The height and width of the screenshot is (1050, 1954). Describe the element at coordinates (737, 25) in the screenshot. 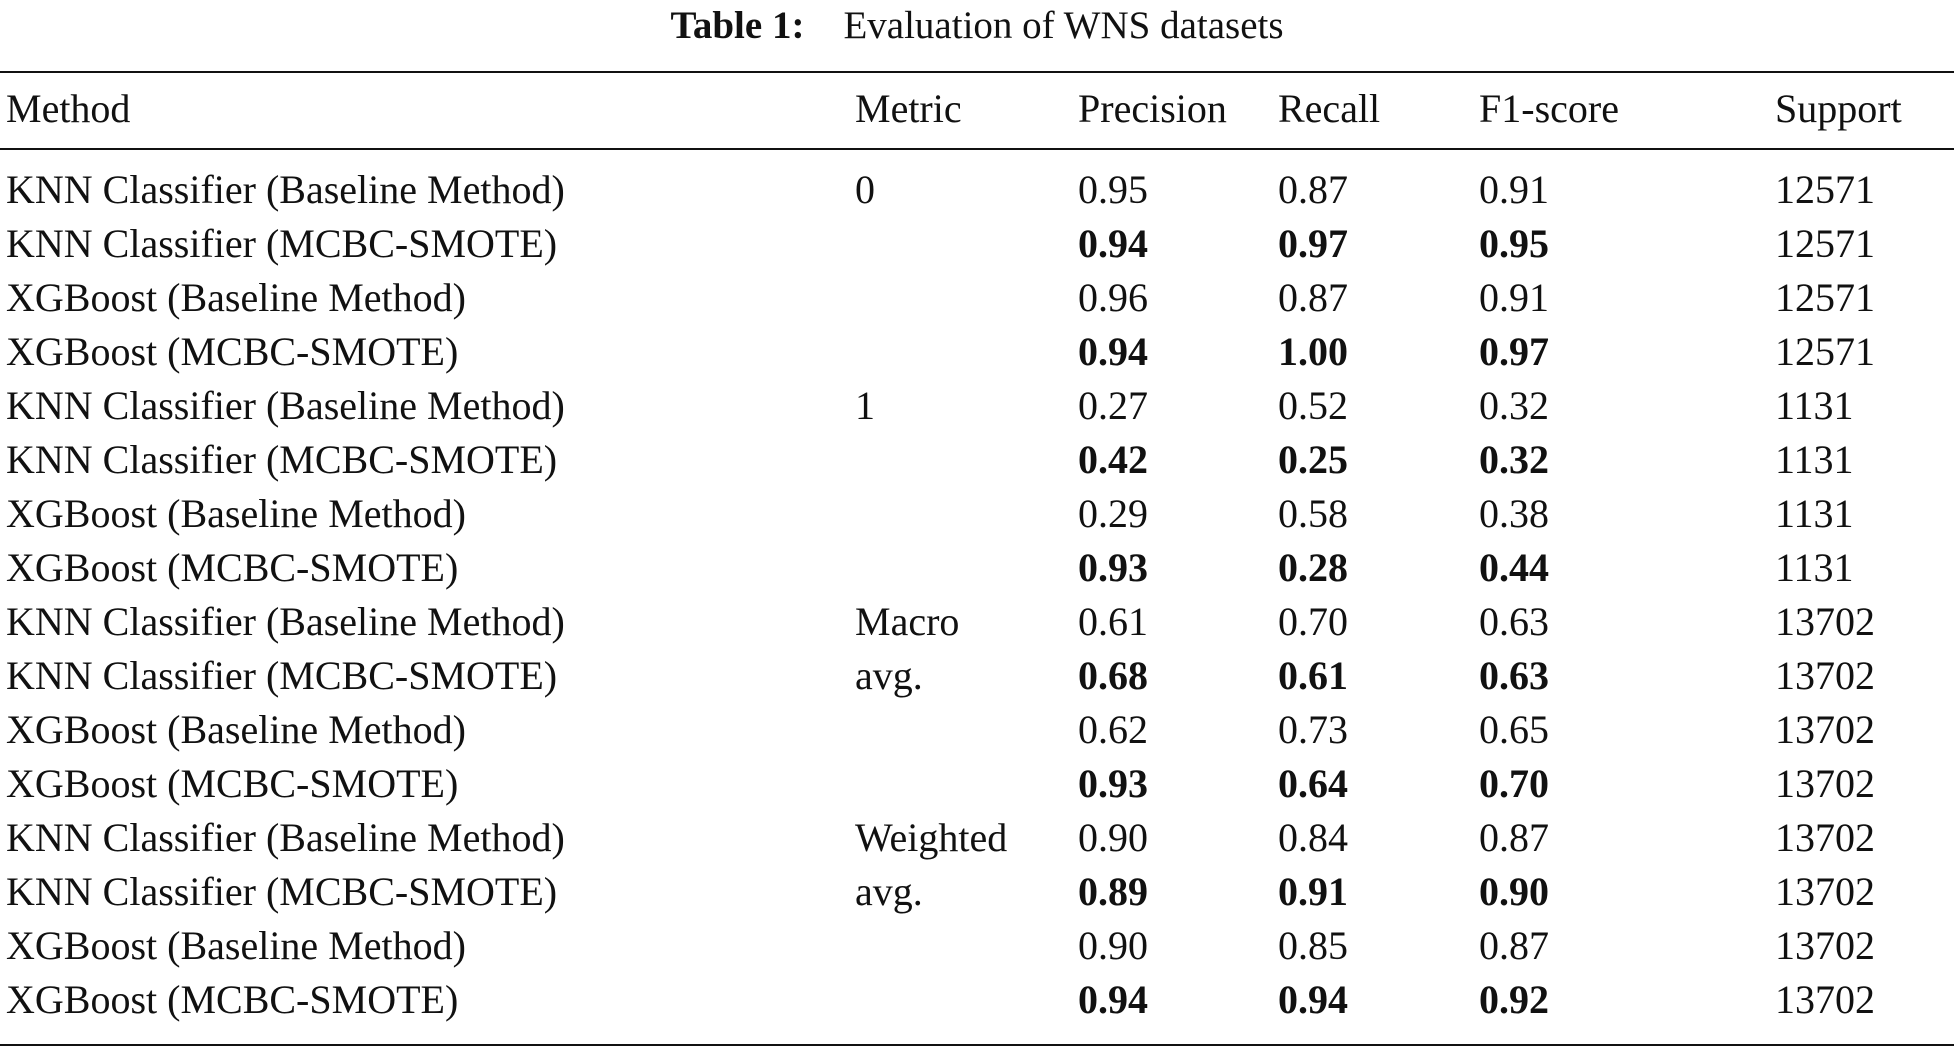

I see `table-caption-label: Table 1:` at that location.